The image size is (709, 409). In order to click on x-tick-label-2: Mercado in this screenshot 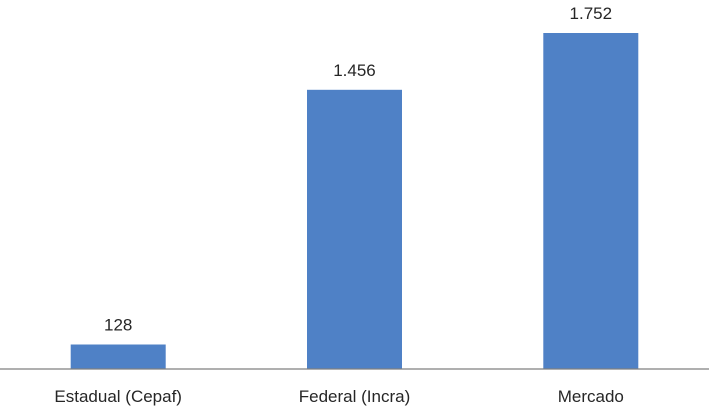, I will do `click(591, 396)`.